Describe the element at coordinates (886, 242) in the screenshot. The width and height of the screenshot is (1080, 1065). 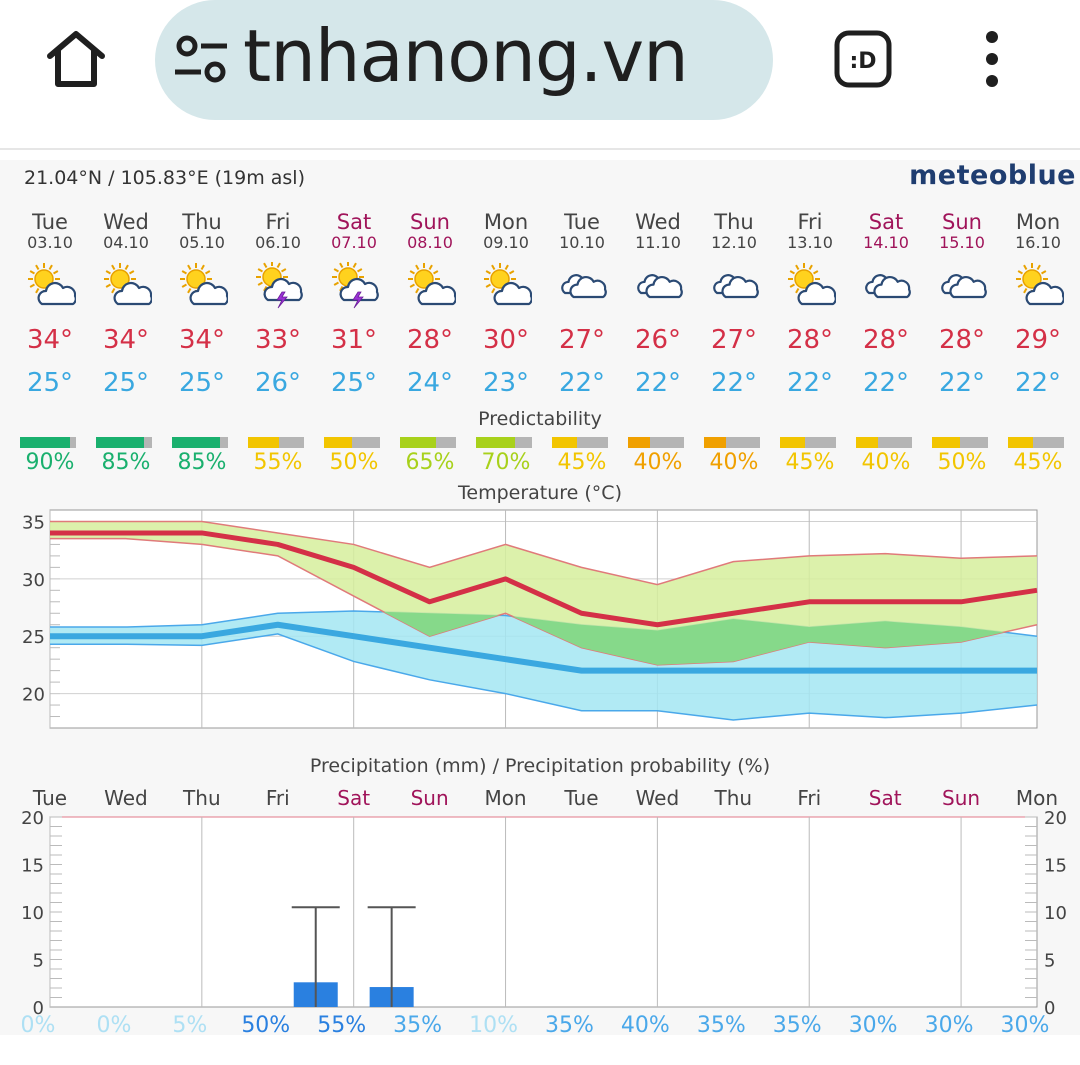
I see `day-date: 14.10` at that location.